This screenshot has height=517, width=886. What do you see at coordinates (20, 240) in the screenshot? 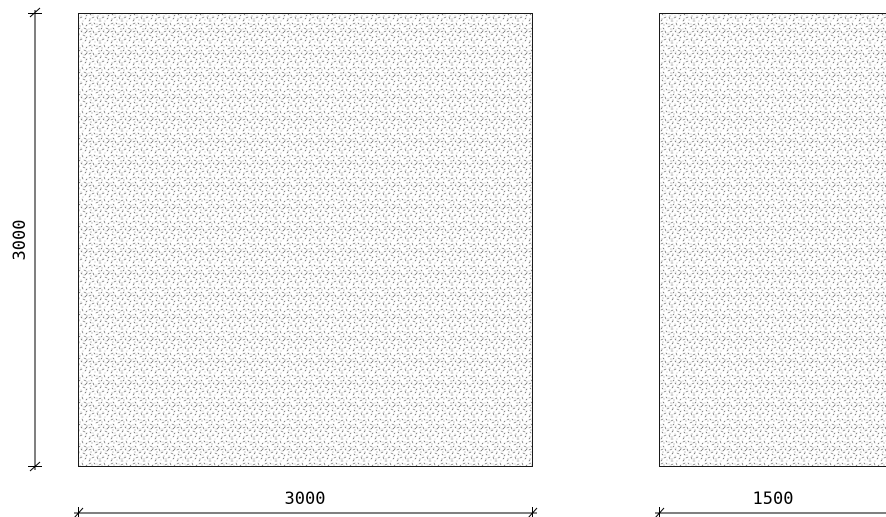
I see `left-height-label: 3000` at bounding box center [20, 240].